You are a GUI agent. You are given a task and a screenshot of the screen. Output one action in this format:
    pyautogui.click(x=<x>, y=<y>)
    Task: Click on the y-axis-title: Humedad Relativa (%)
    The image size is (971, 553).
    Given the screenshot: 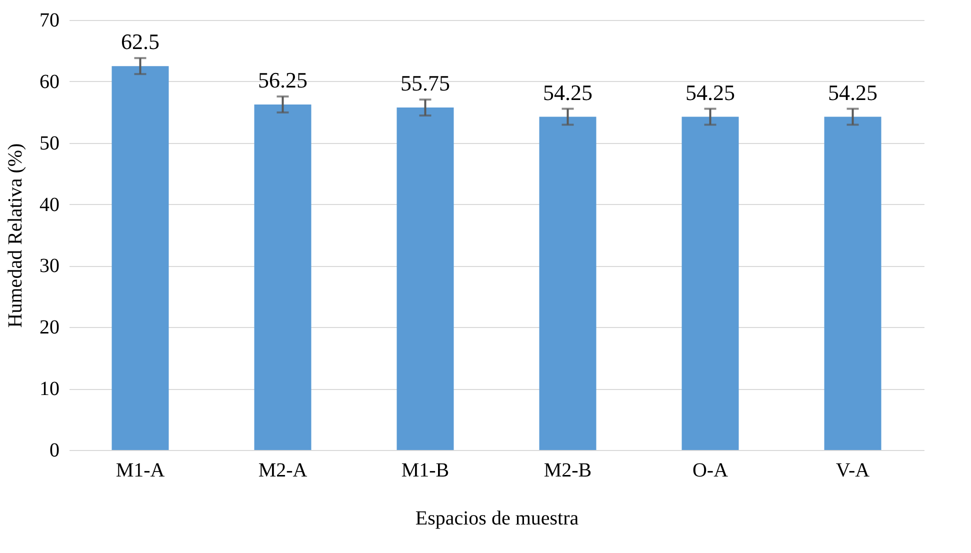 What is the action you would take?
    pyautogui.click(x=15, y=235)
    